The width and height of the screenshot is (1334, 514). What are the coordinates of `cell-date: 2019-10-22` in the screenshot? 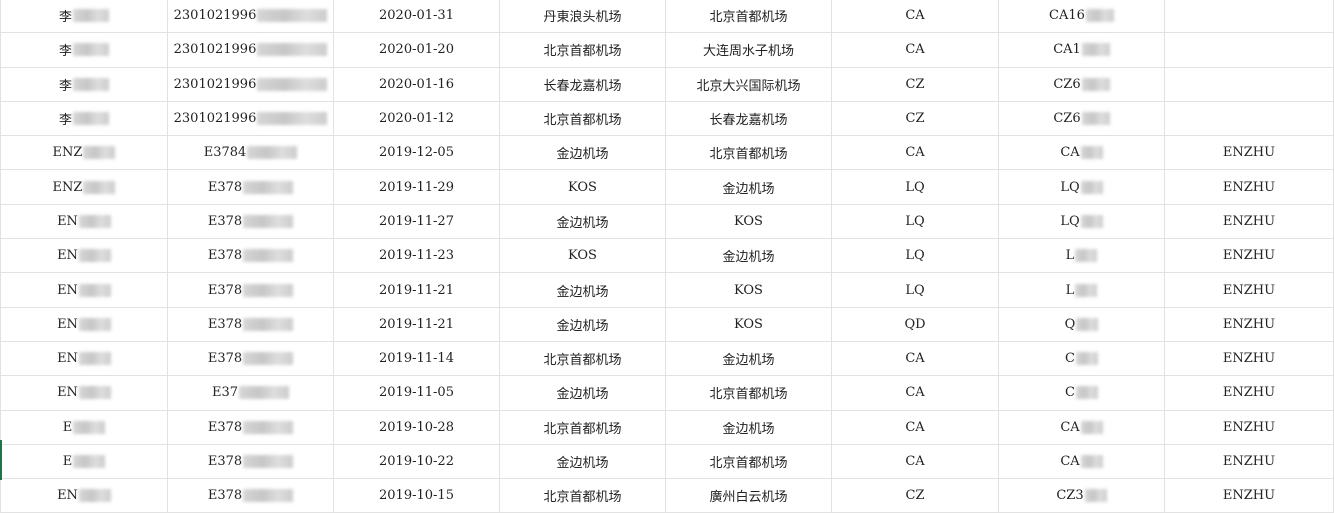 It's located at (416, 461).